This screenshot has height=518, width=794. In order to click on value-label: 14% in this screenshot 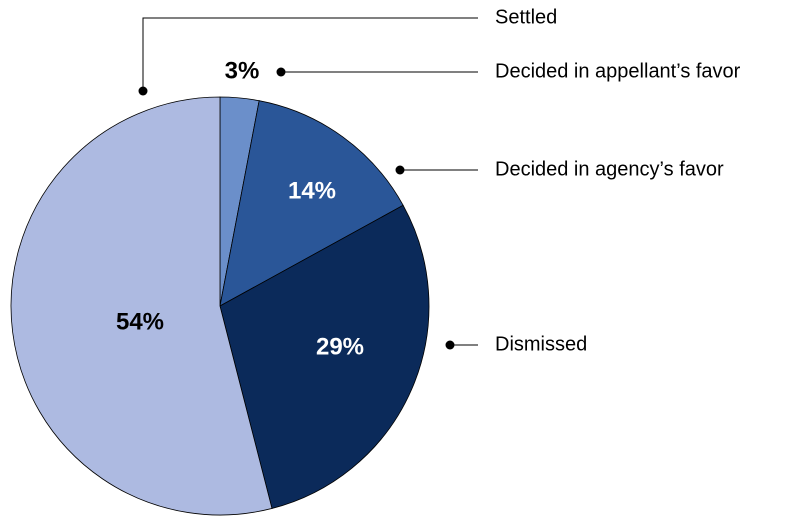, I will do `click(312, 190)`.